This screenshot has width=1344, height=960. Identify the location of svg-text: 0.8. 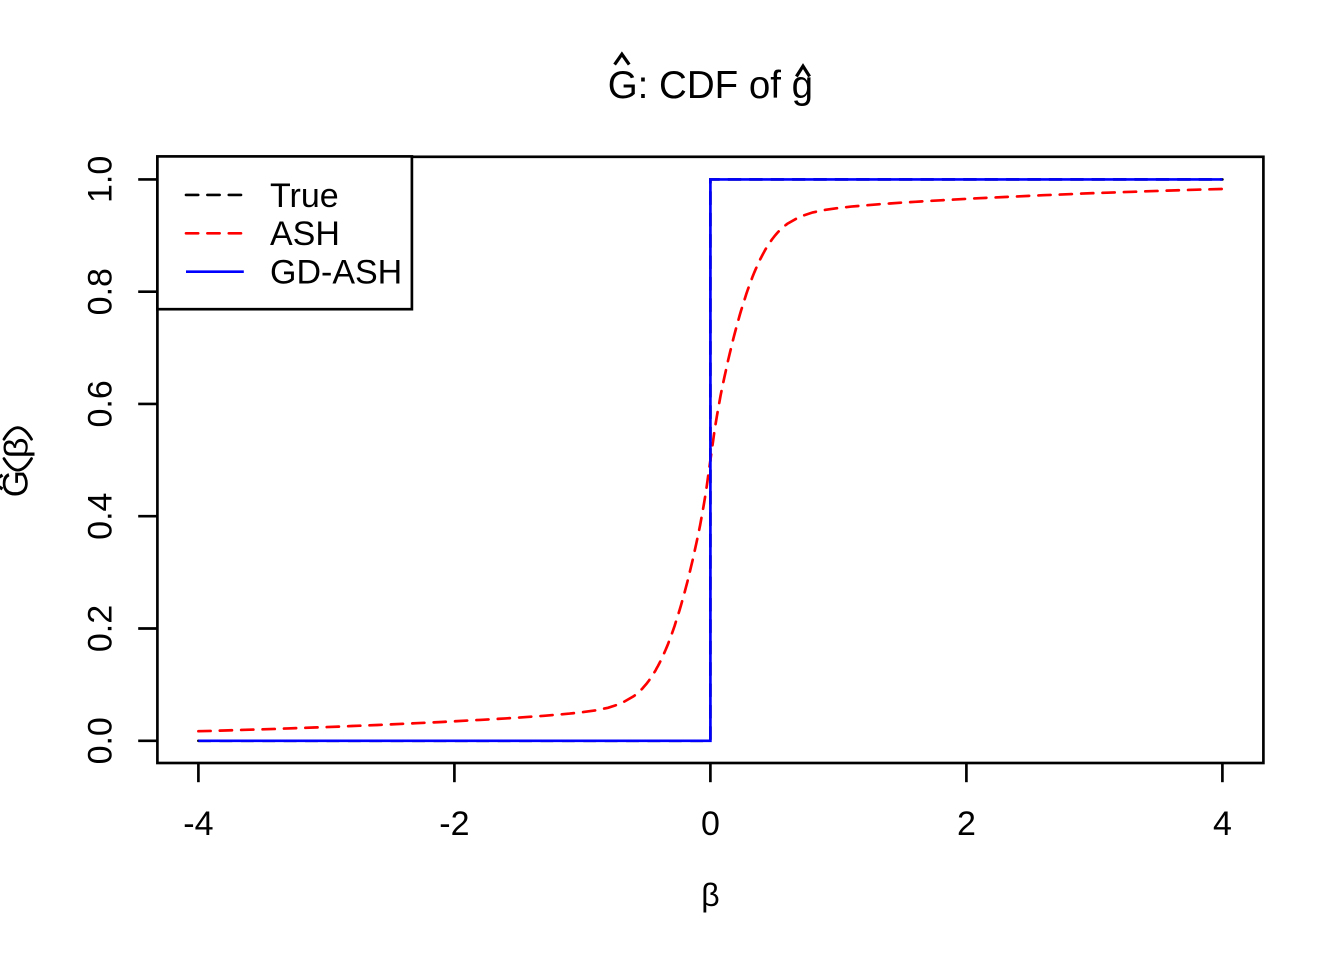
(101, 291).